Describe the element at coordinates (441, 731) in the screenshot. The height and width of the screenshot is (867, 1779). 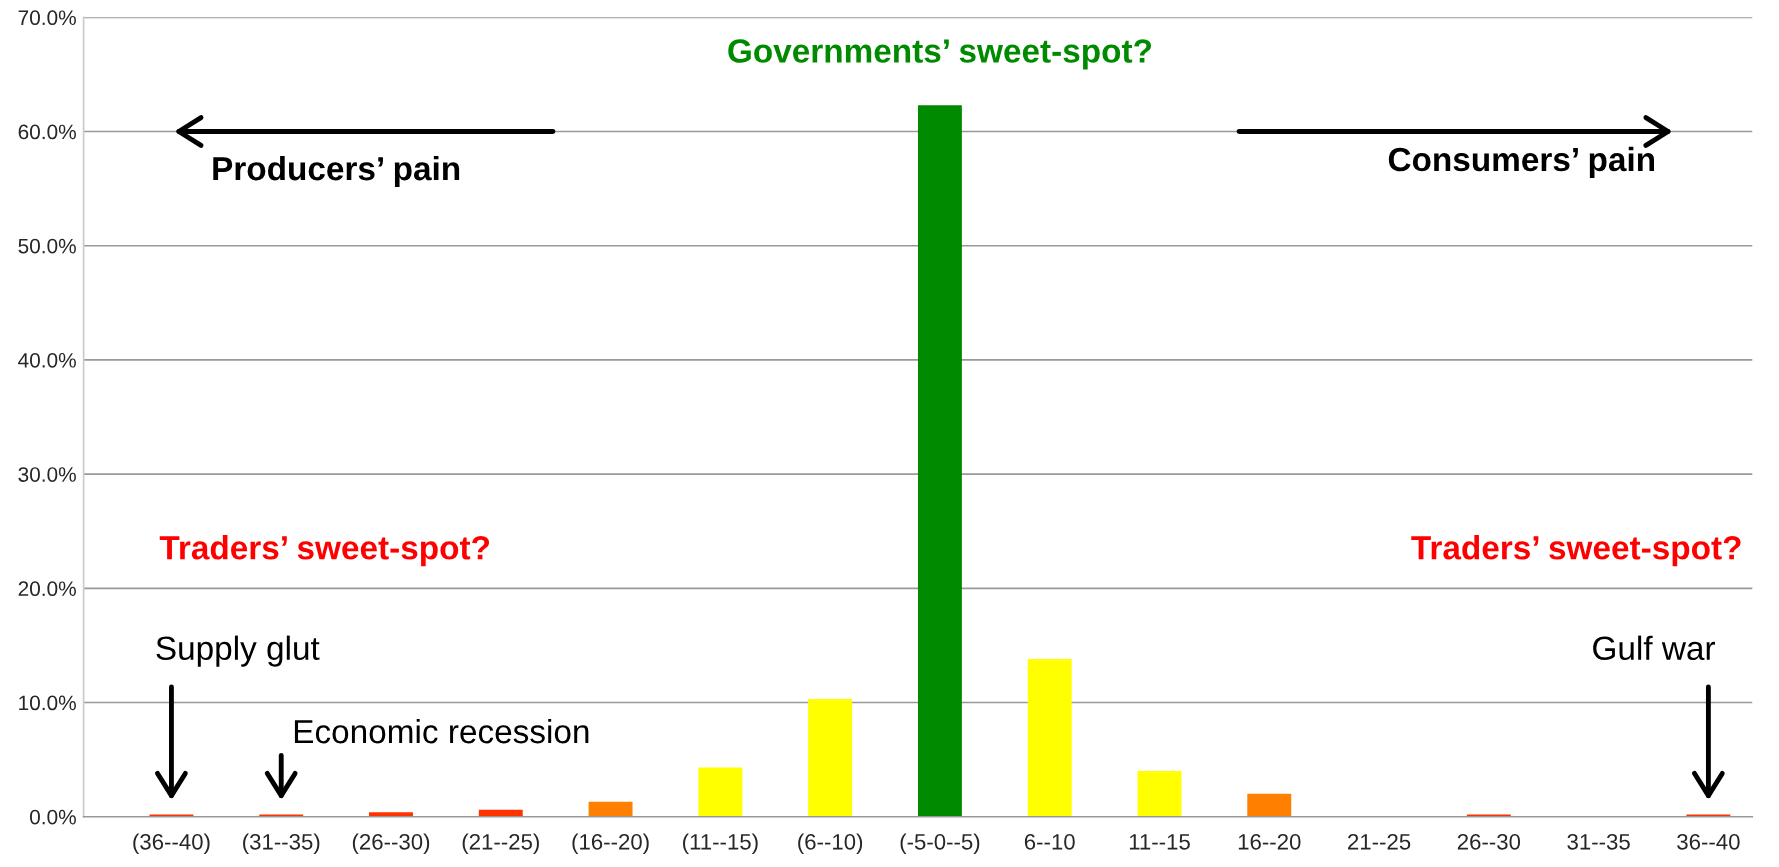
I see `annotation: Economic recession` at that location.